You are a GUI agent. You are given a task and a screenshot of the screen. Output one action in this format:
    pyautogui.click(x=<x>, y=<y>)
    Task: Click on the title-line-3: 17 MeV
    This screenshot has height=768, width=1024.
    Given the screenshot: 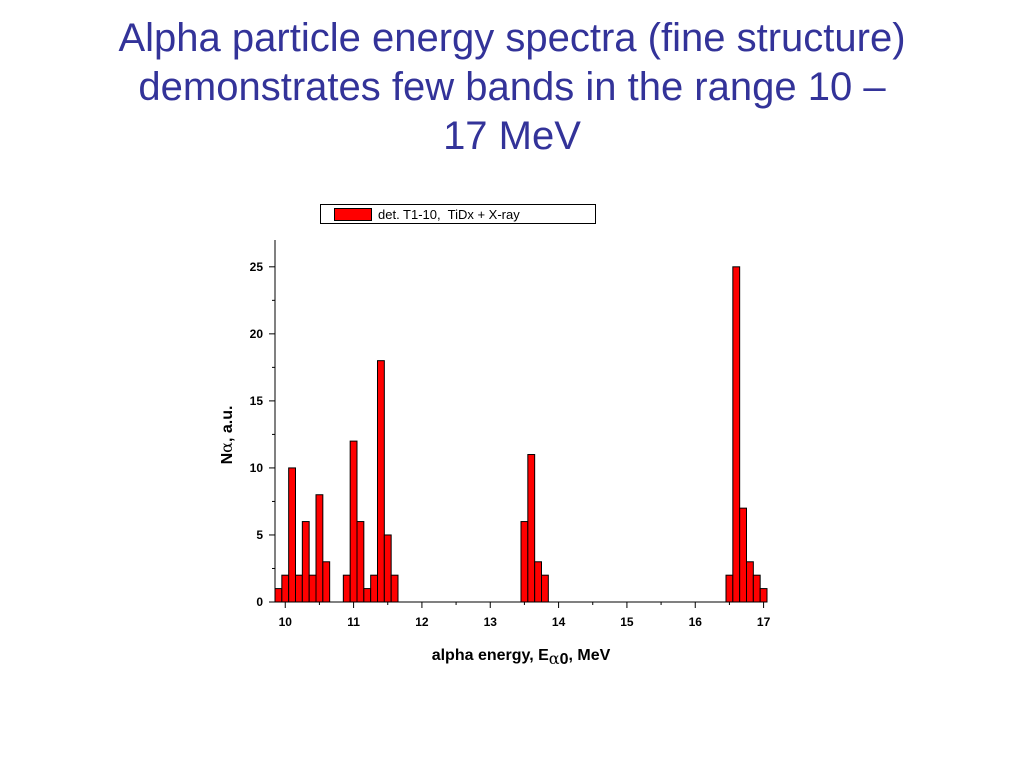 What is the action you would take?
    pyautogui.click(x=512, y=136)
    